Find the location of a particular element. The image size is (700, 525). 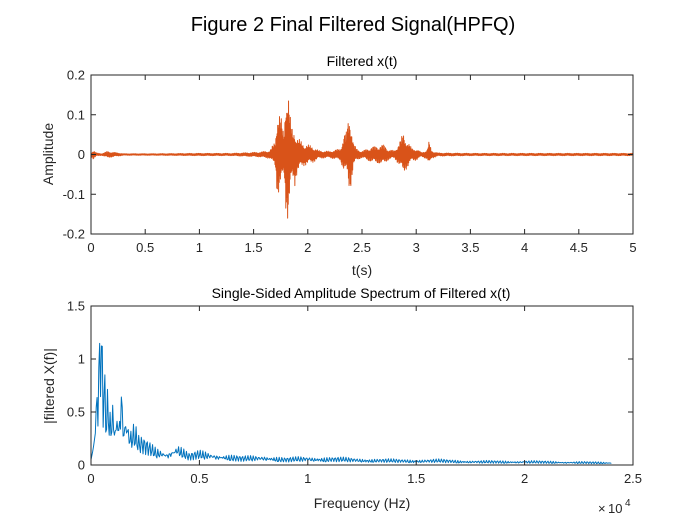

y-tick-label: -0.2 is located at coordinates (74, 234).